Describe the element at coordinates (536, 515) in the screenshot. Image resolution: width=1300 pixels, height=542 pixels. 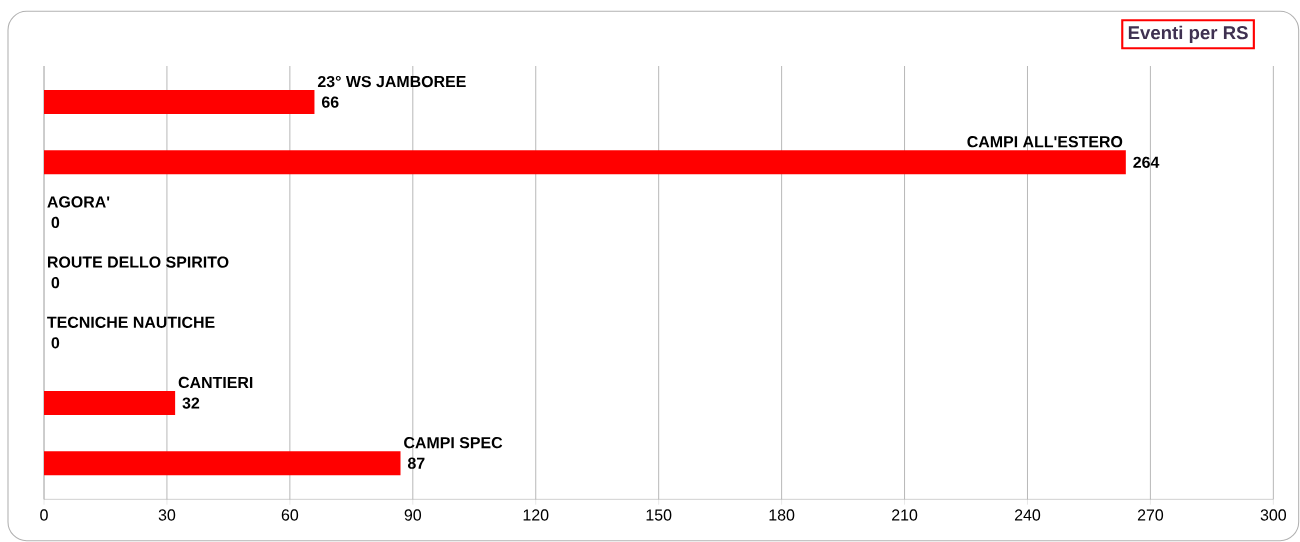
I see `x-tick-label: 120` at that location.